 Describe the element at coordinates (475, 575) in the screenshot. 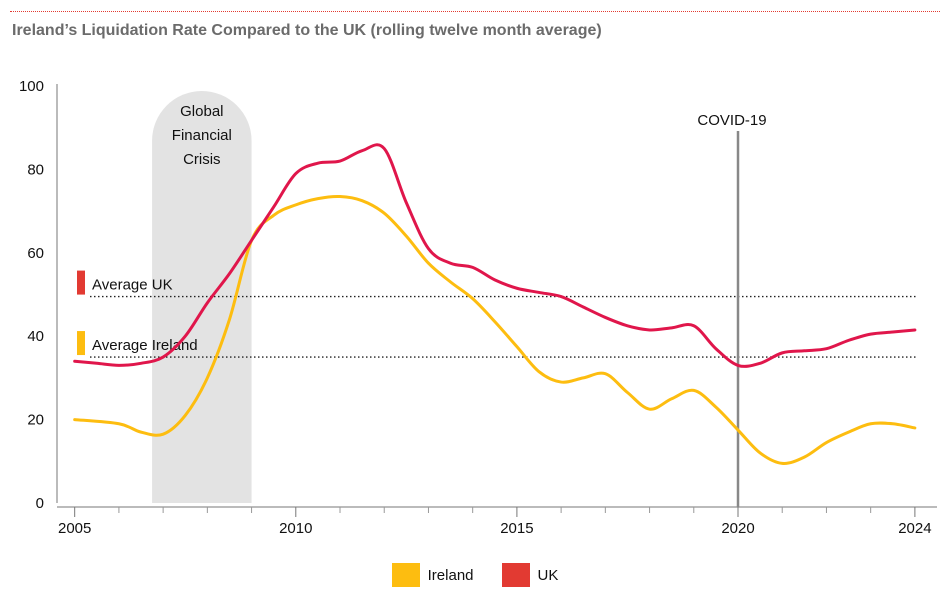

I see `legend: Ireland UK` at that location.